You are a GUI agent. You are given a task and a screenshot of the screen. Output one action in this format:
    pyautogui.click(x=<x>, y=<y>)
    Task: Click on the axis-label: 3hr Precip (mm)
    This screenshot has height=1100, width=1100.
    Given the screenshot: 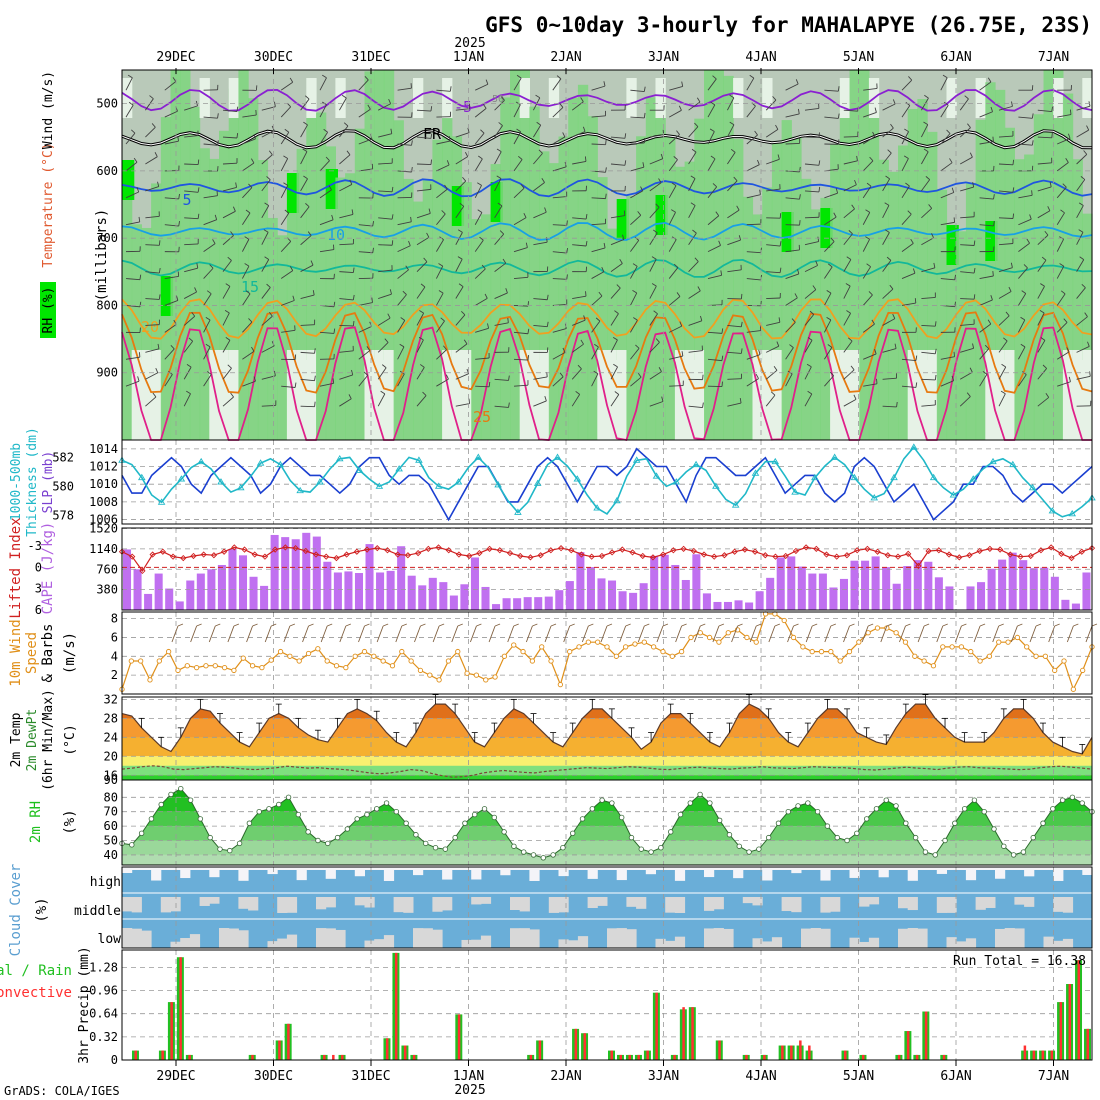 What is the action you would take?
    pyautogui.click(x=84, y=1004)
    